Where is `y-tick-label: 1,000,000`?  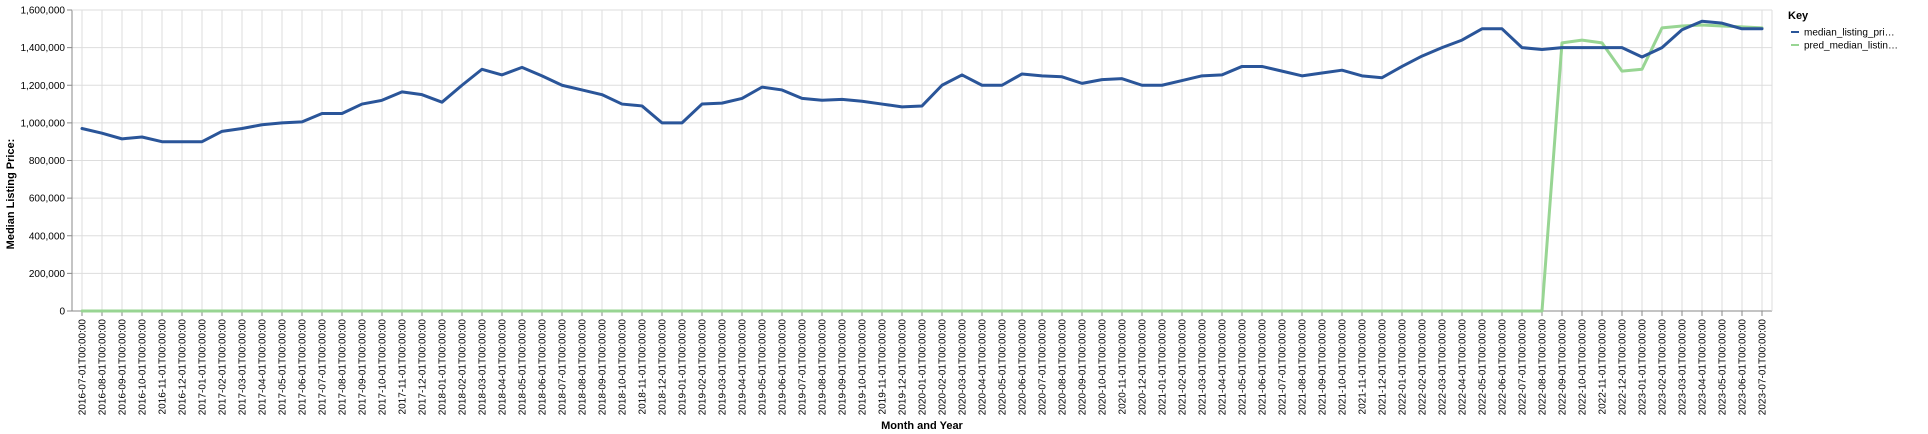 y-tick-label: 1,000,000 is located at coordinates (43, 123).